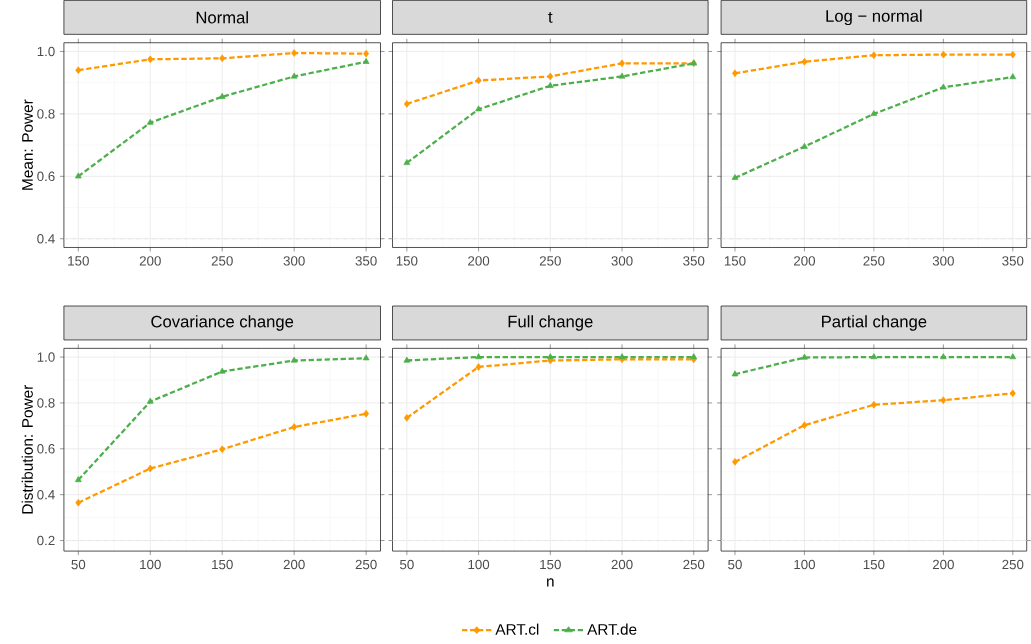  I want to click on legend-label: ART.de, so click(612, 629).